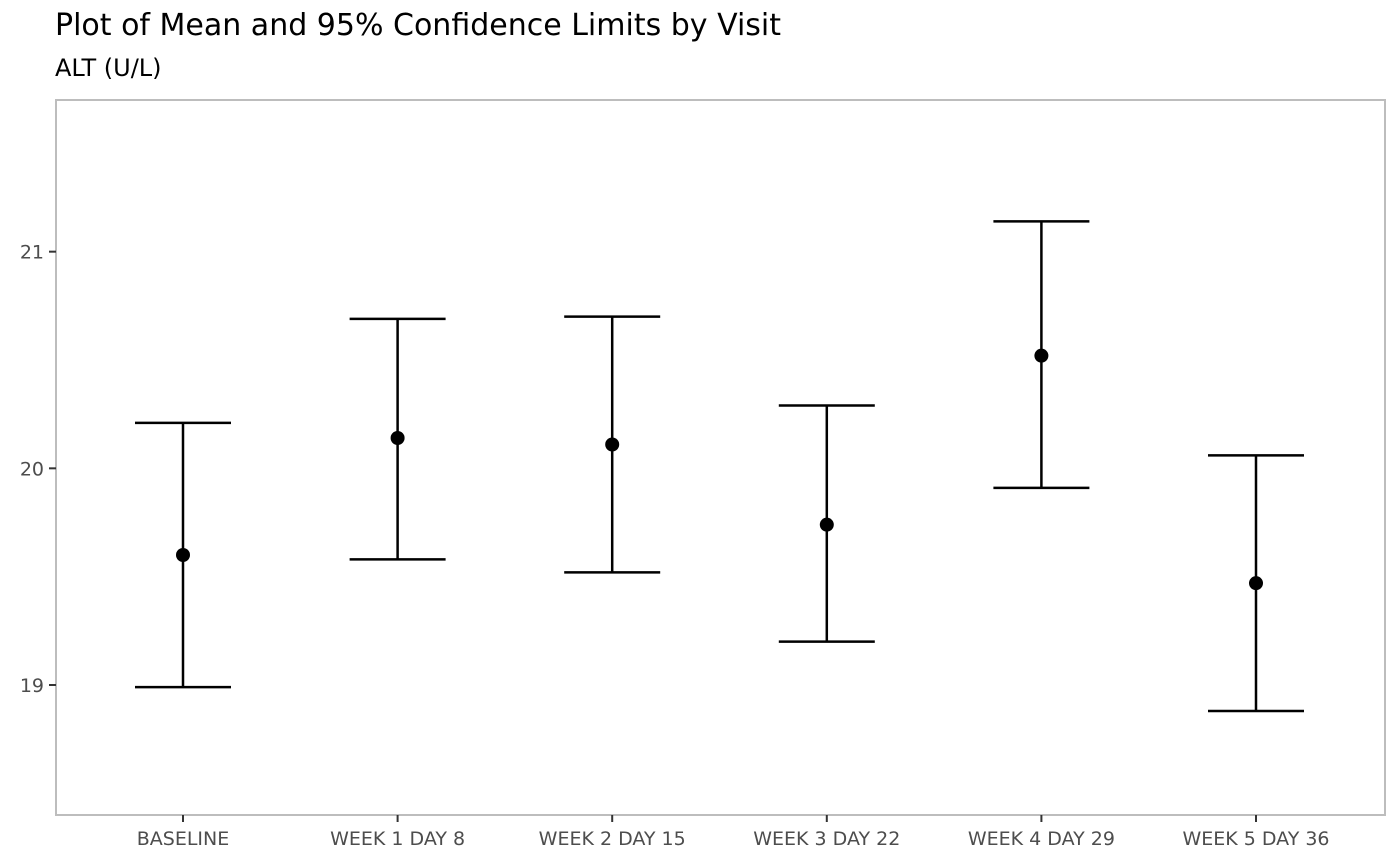 This screenshot has width=1400, height=866. Describe the element at coordinates (32, 469) in the screenshot. I see `y-tick-label: 20` at that location.